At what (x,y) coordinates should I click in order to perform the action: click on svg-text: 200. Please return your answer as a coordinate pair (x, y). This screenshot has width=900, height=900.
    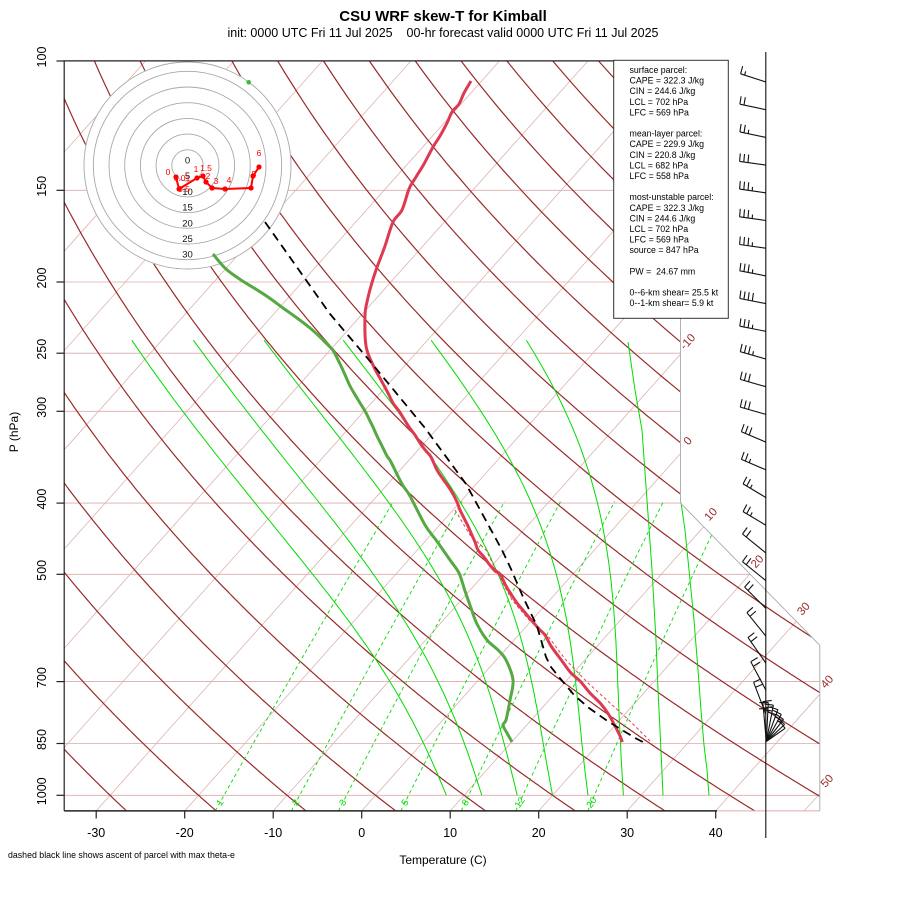
    Looking at the image, I should click on (42, 278).